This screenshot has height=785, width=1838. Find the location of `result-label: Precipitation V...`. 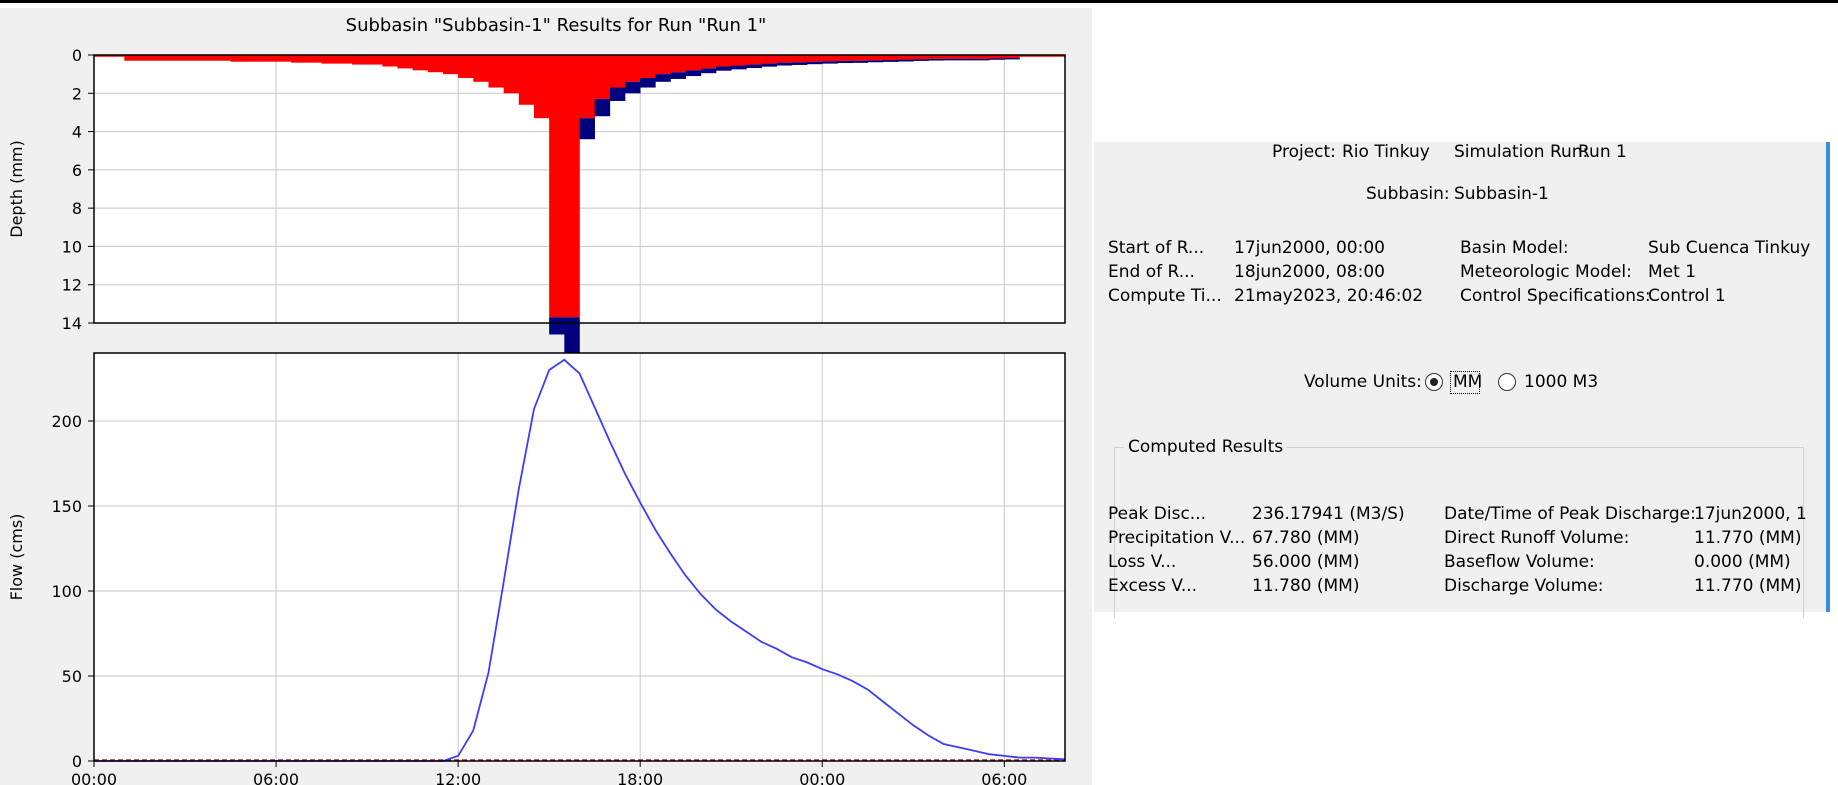

result-label: Precipitation V... is located at coordinates (1177, 538).